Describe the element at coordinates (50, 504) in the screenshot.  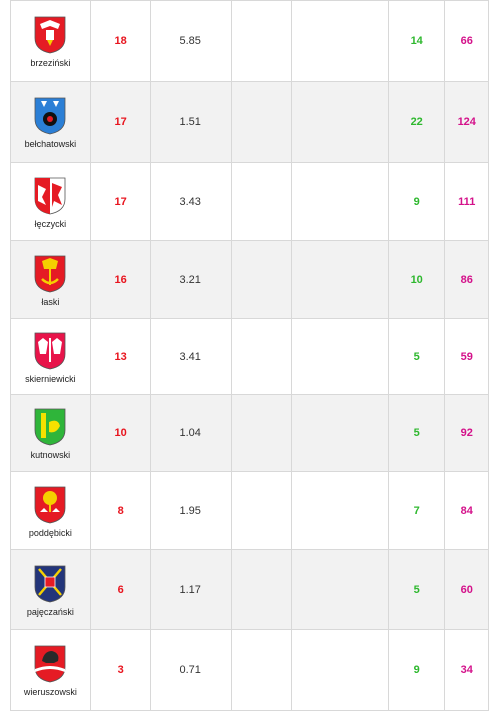
I see `poddebice-coat-of-arms-icon` at that location.